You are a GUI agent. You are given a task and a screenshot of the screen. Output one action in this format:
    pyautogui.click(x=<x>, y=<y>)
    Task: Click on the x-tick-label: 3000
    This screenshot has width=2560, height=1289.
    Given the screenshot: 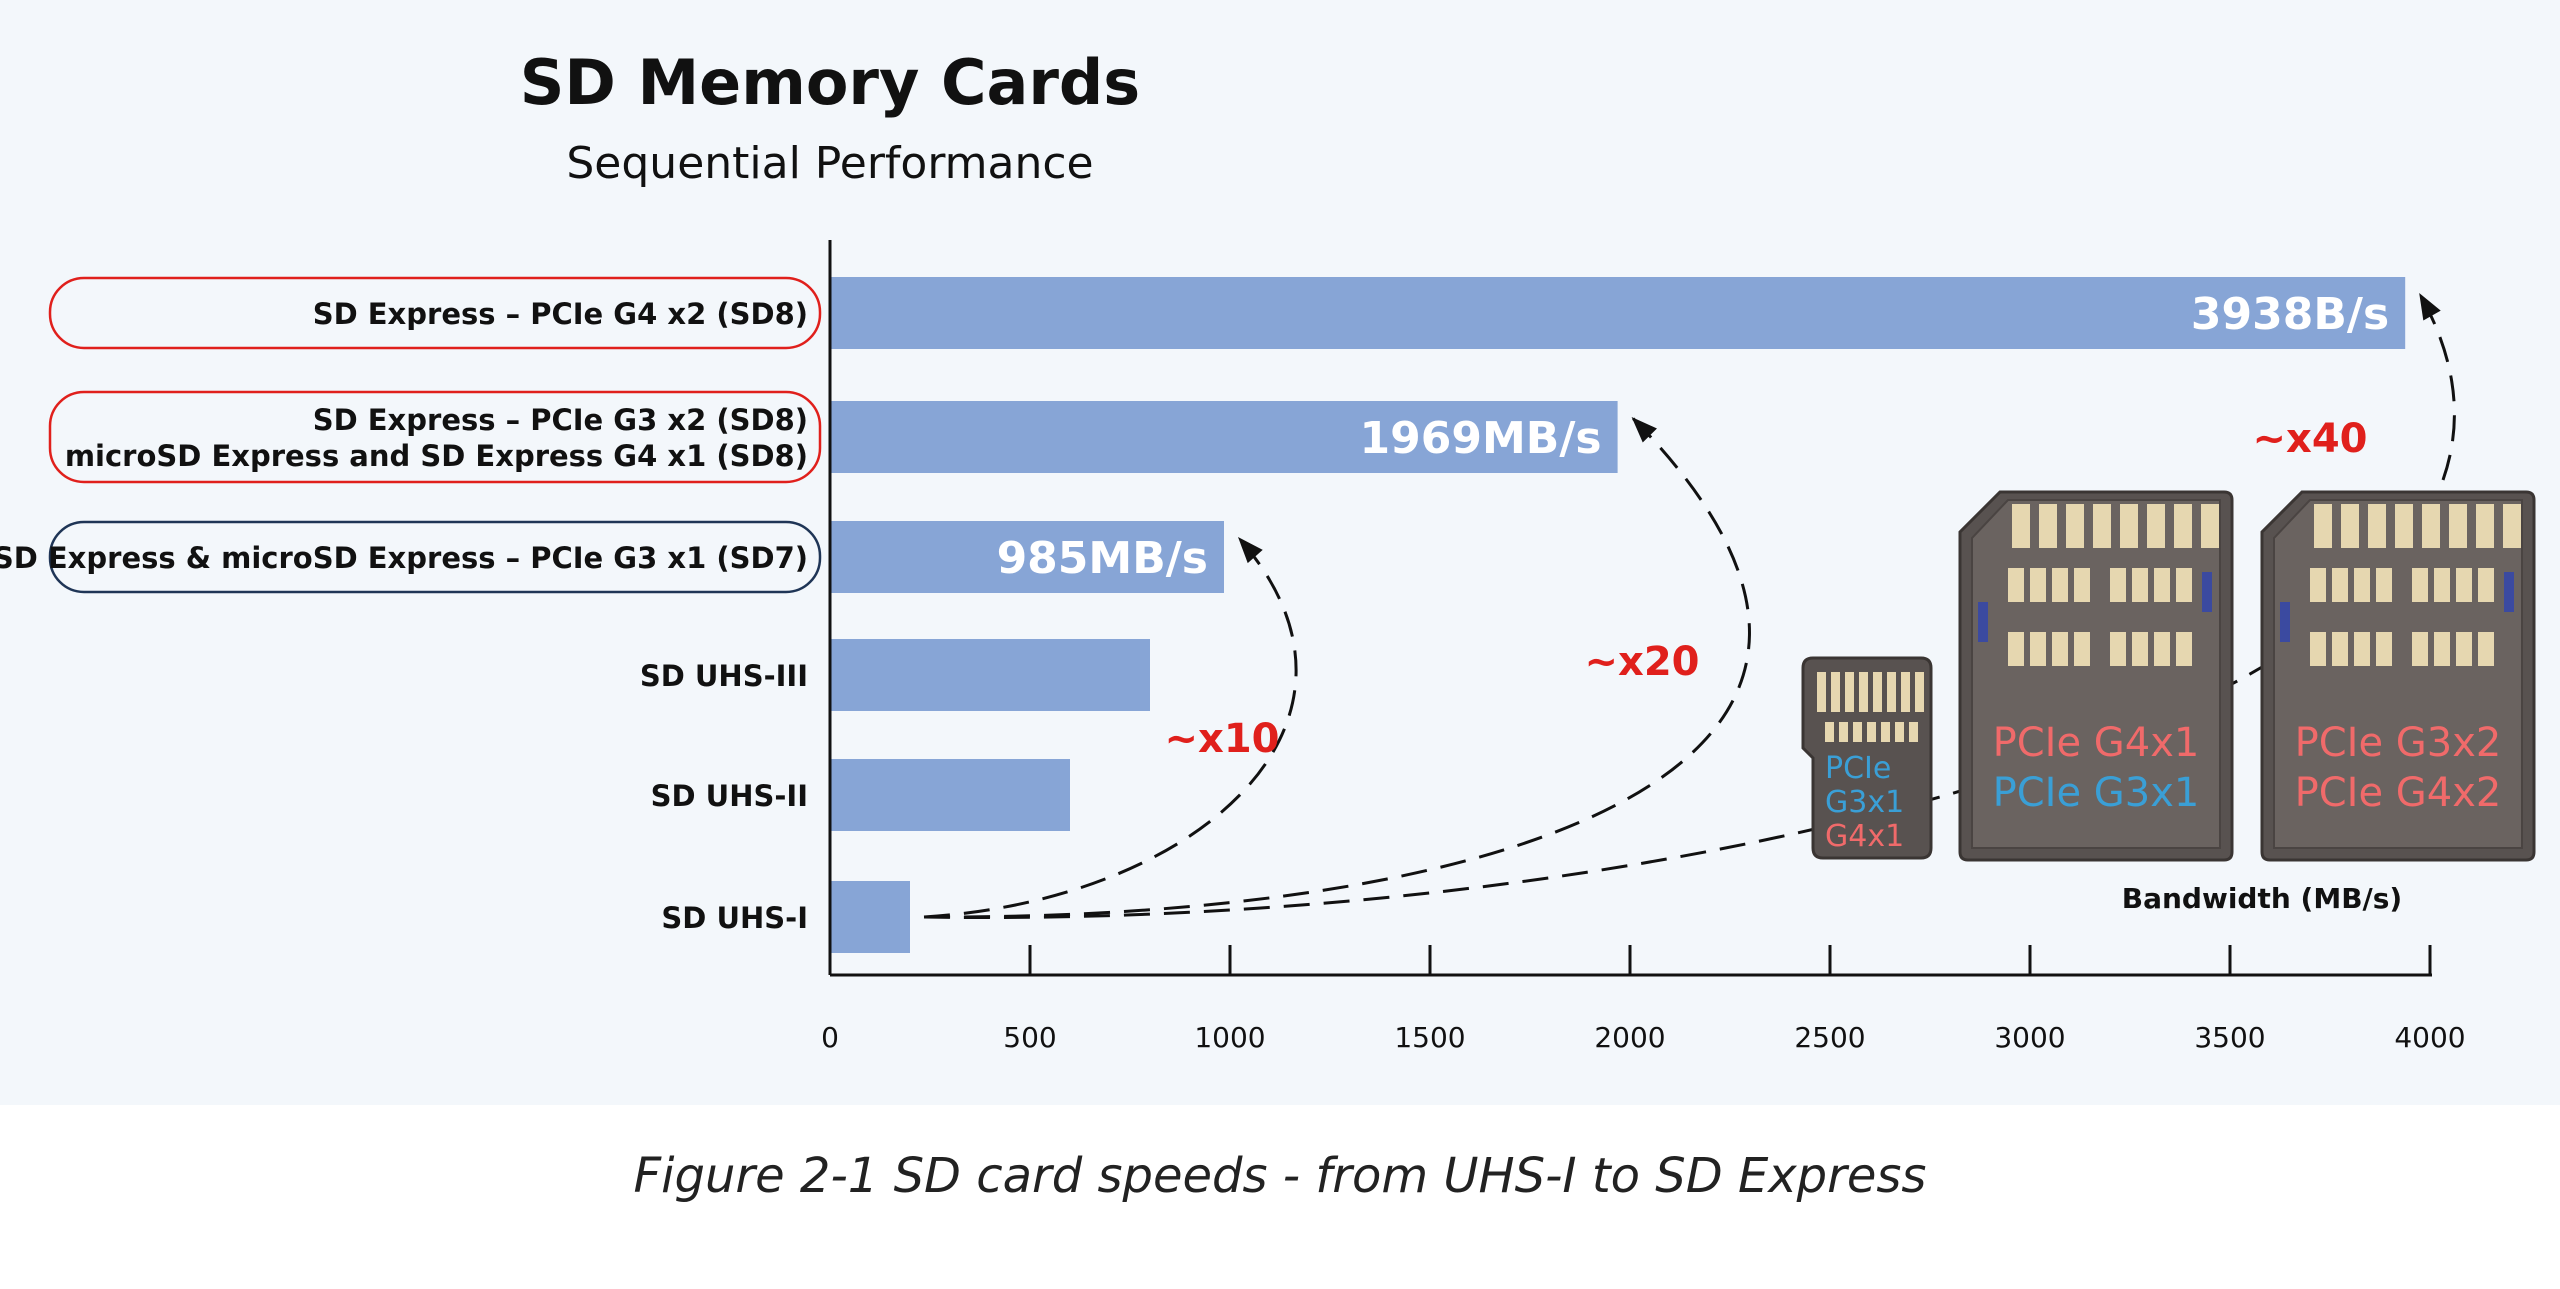 What is the action you would take?
    pyautogui.click(x=2029, y=1037)
    